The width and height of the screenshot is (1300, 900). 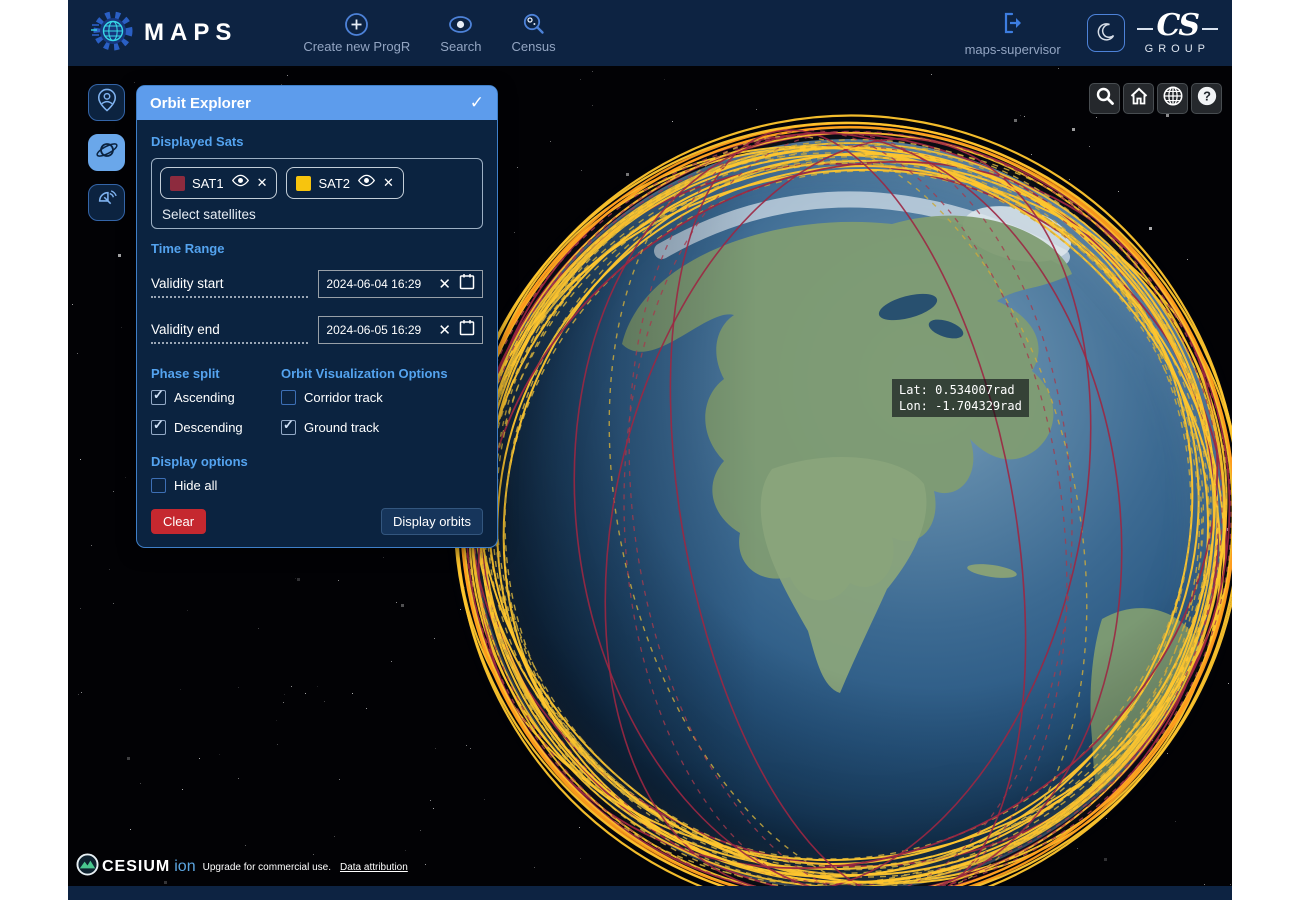 I want to click on sidebar-item-ground-contact, so click(x=106, y=202).